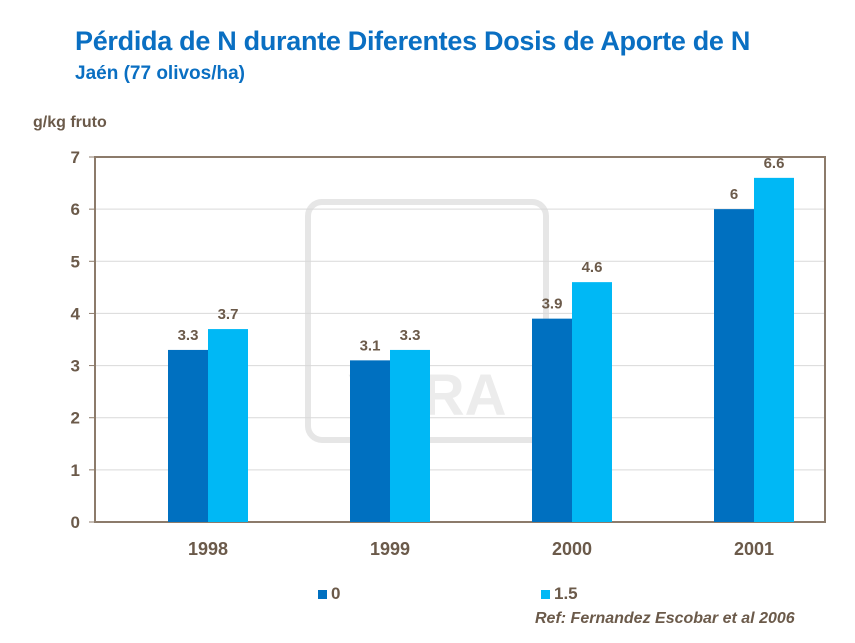 This screenshot has width=855, height=643. What do you see at coordinates (774, 349) in the screenshot?
I see `bar-2001-1.5` at bounding box center [774, 349].